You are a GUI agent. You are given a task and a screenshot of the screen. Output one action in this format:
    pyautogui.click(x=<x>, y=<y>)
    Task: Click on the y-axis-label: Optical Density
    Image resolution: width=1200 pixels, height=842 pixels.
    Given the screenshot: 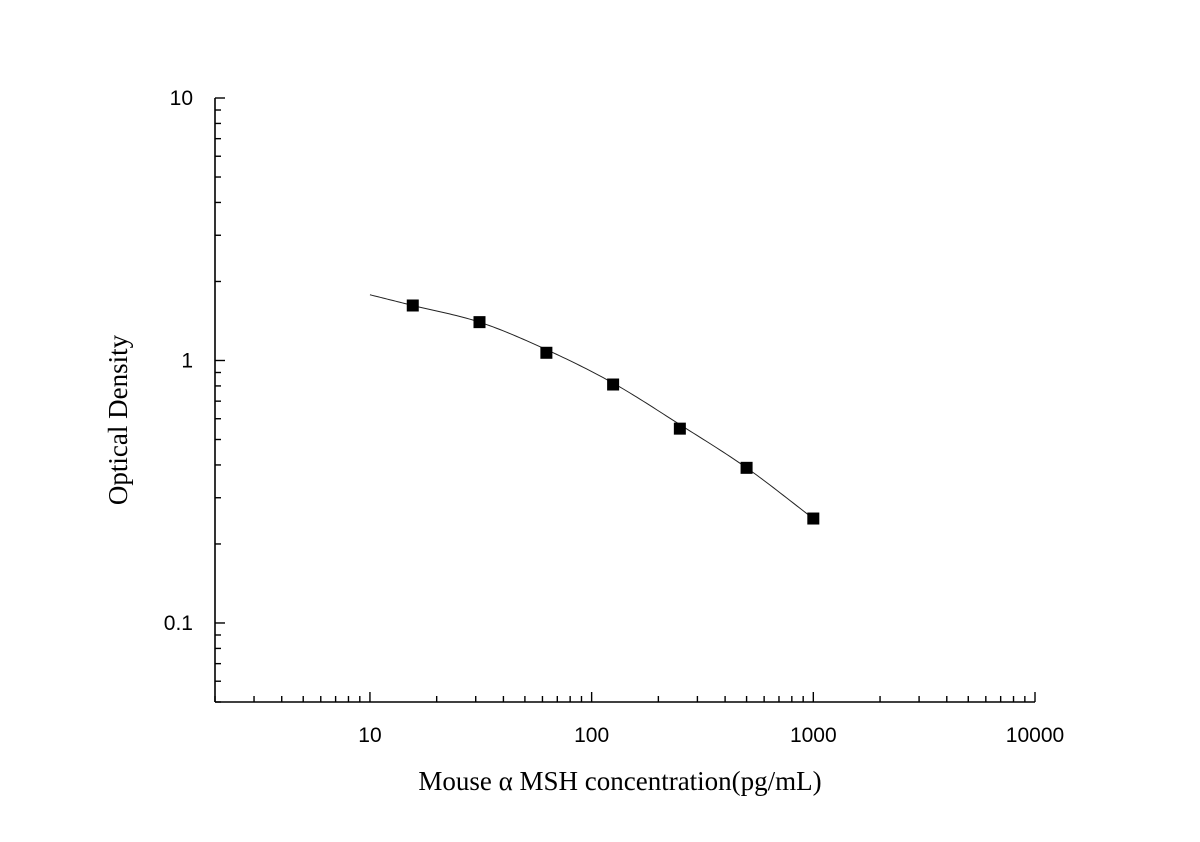 What is the action you would take?
    pyautogui.click(x=118, y=419)
    